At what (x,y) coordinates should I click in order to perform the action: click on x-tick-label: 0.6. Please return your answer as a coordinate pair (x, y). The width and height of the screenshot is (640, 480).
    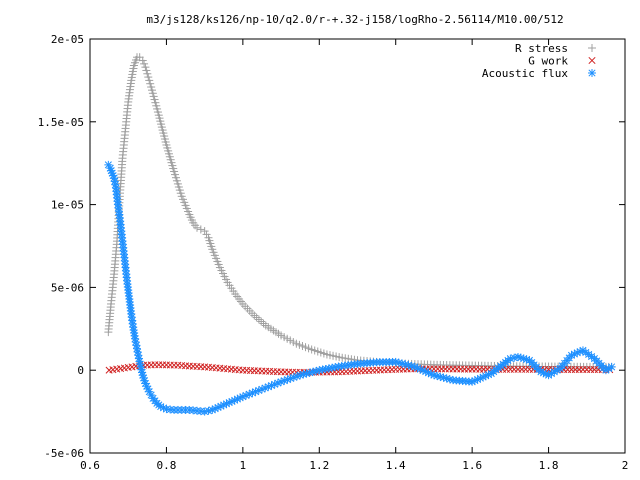
    Looking at the image, I should click on (90, 465).